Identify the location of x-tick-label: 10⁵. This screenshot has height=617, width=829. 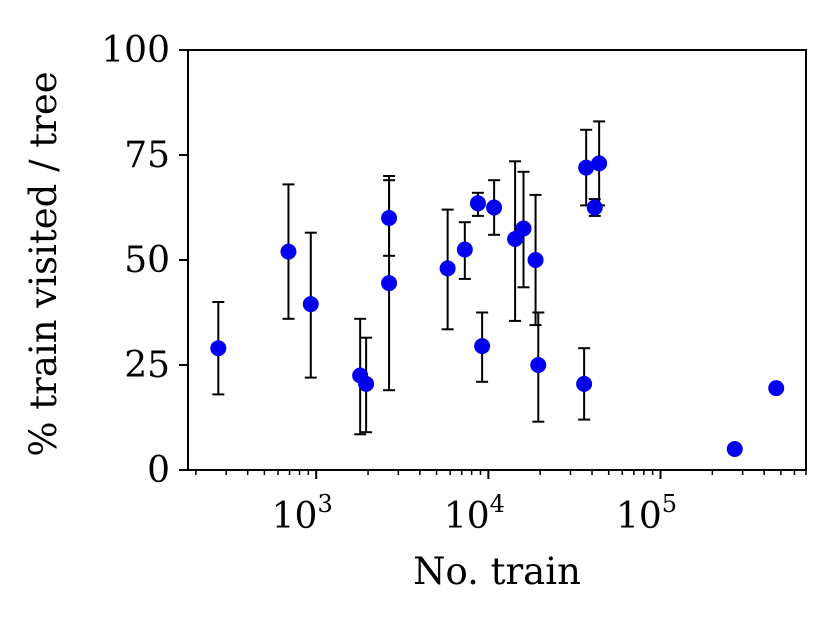
(646, 513).